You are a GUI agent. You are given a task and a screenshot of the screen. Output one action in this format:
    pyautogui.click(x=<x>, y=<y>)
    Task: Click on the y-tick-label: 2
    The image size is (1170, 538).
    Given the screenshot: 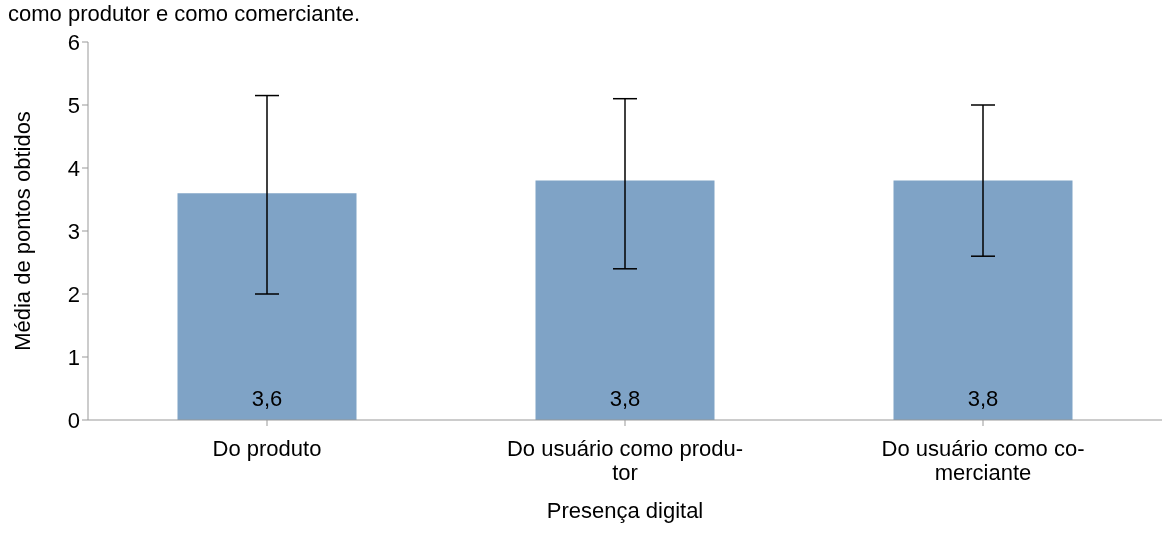 What is the action you would take?
    pyautogui.click(x=73, y=294)
    